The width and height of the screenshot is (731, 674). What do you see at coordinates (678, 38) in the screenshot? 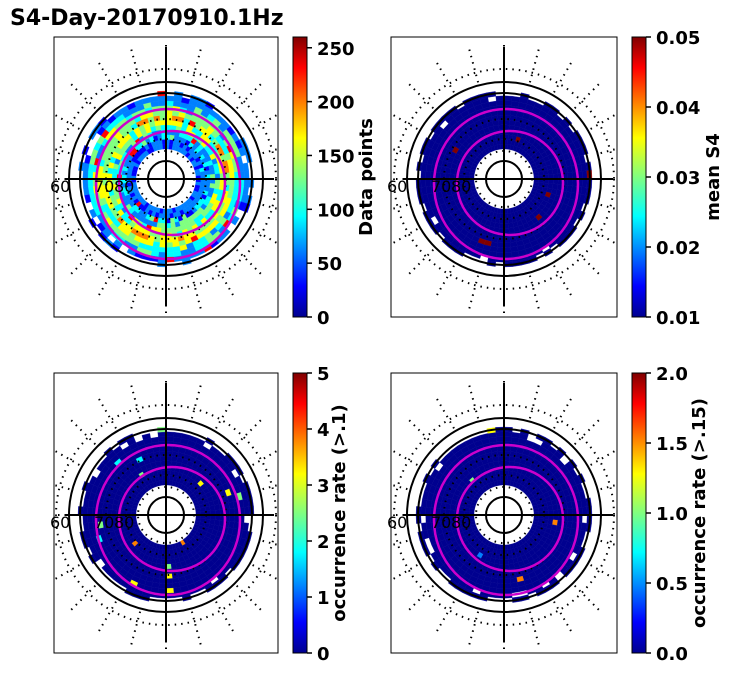
I see `colorbar-tick-label: 0.05` at bounding box center [678, 38].